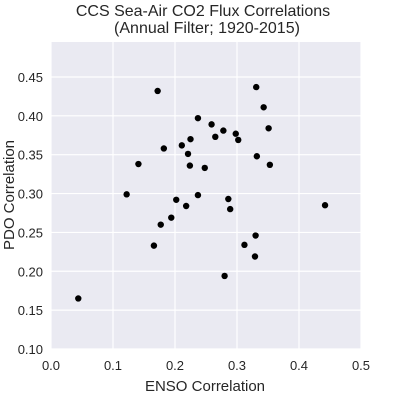 The height and width of the screenshot is (400, 400). Describe the element at coordinates (205, 386) in the screenshot. I see `x-axis-label: ENSO Correlation` at that location.